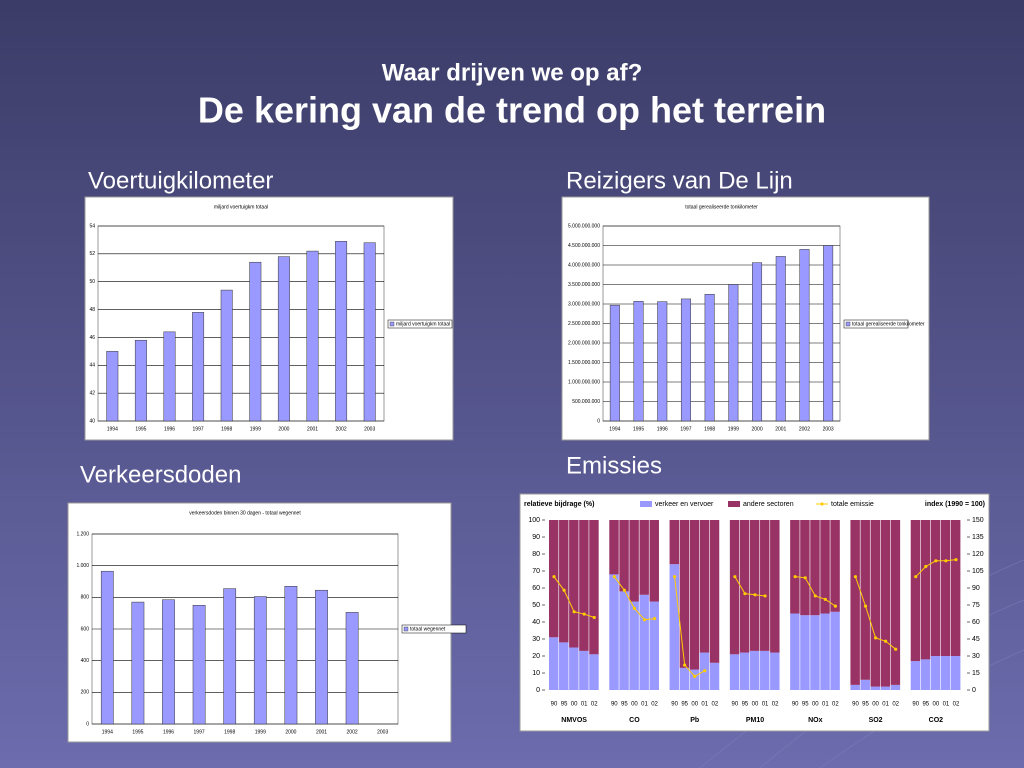  What do you see at coordinates (976, 656) in the screenshot?
I see `y2-tick-label: 30` at bounding box center [976, 656].